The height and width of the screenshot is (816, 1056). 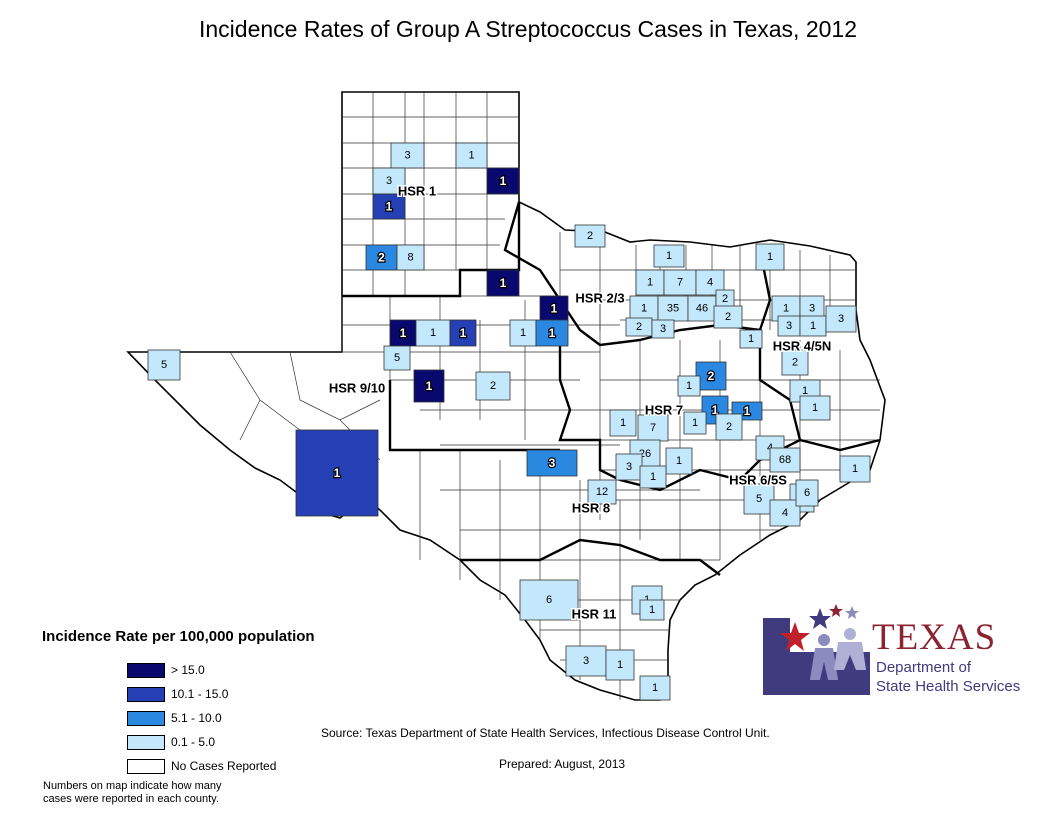 I want to click on county-52: 3, so click(x=552, y=463).